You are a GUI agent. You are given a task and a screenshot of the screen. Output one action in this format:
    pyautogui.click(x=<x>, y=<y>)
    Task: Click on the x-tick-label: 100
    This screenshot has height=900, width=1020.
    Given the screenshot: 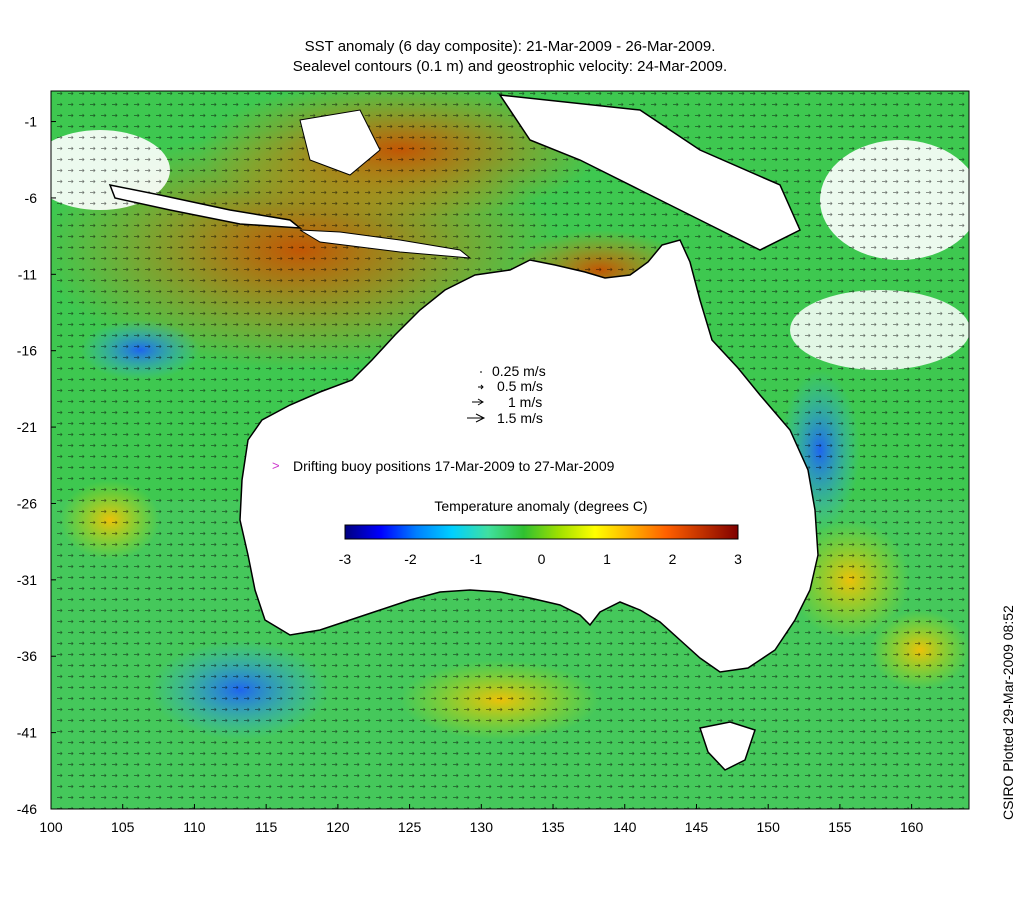 What is the action you would take?
    pyautogui.click(x=51, y=827)
    